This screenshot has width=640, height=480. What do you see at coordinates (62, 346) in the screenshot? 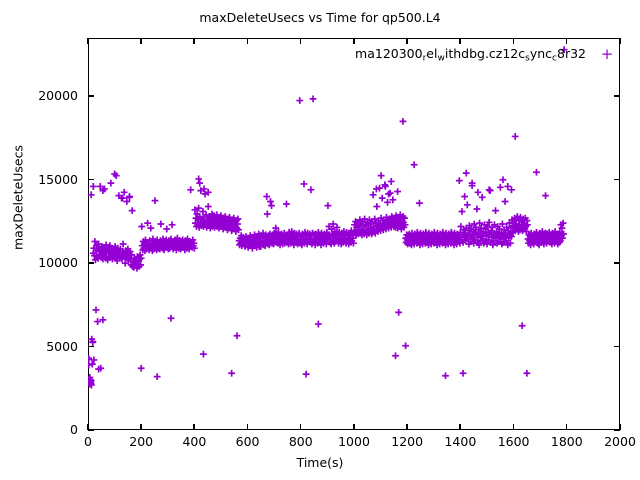
I see `y-tick-label: 5000` at bounding box center [62, 346].